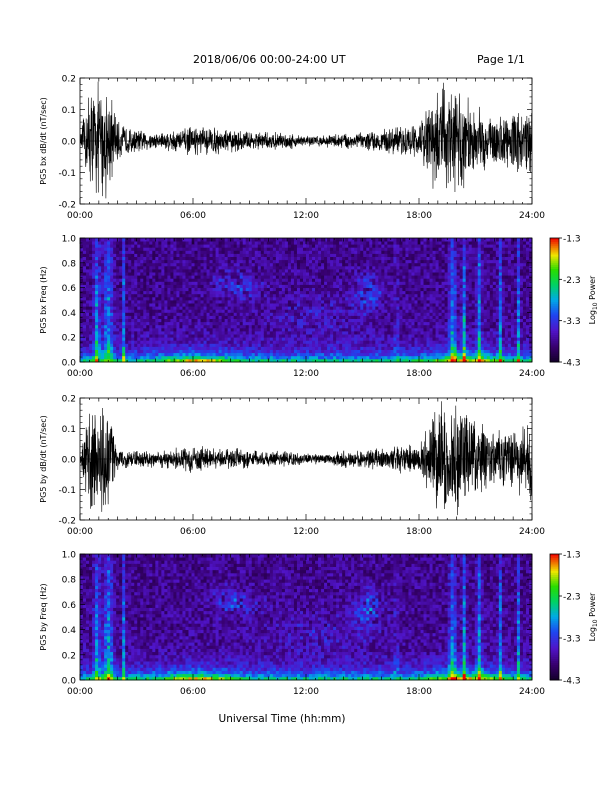  Describe the element at coordinates (574, 619) in the screenshot. I see `colorbar-4: -1.3 -2.3 -3.3 -4.3 Log10 Power` at that location.